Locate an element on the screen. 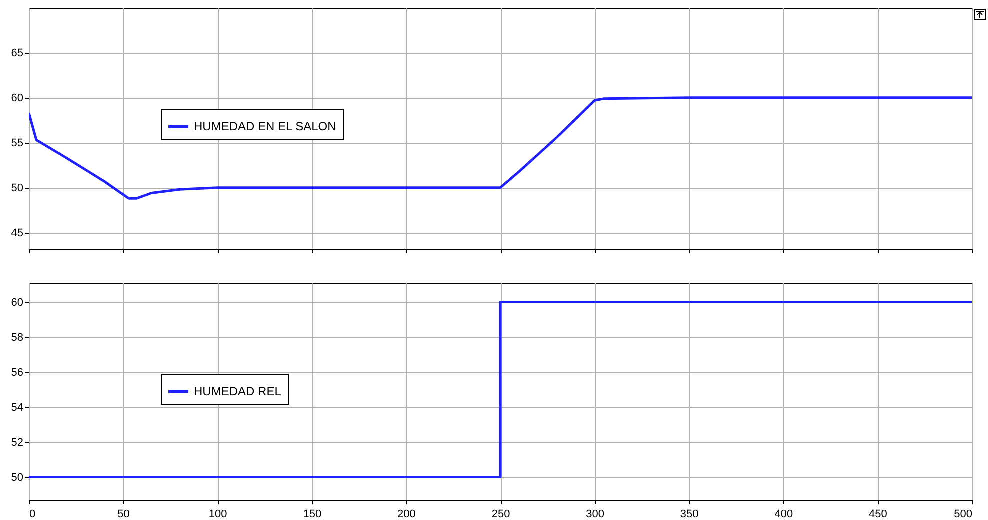 The height and width of the screenshot is (520, 988). y-tick-label: 45 is located at coordinates (17, 233).